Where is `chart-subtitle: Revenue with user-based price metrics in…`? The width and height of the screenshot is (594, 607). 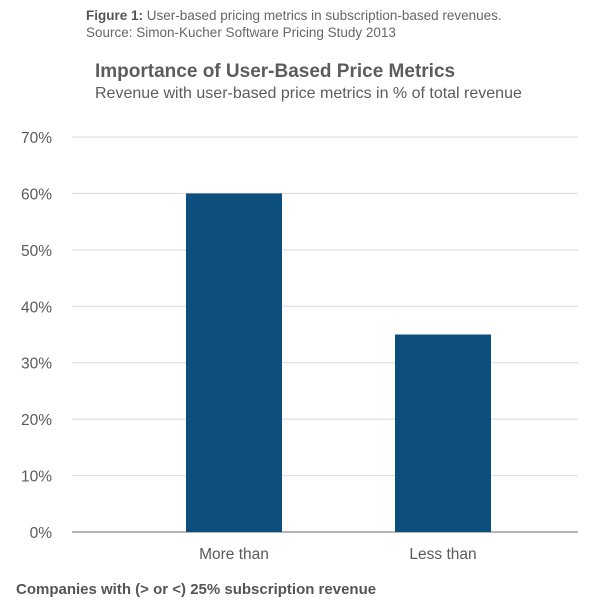 chart-subtitle: Revenue with user-based price metrics in… is located at coordinates (308, 93).